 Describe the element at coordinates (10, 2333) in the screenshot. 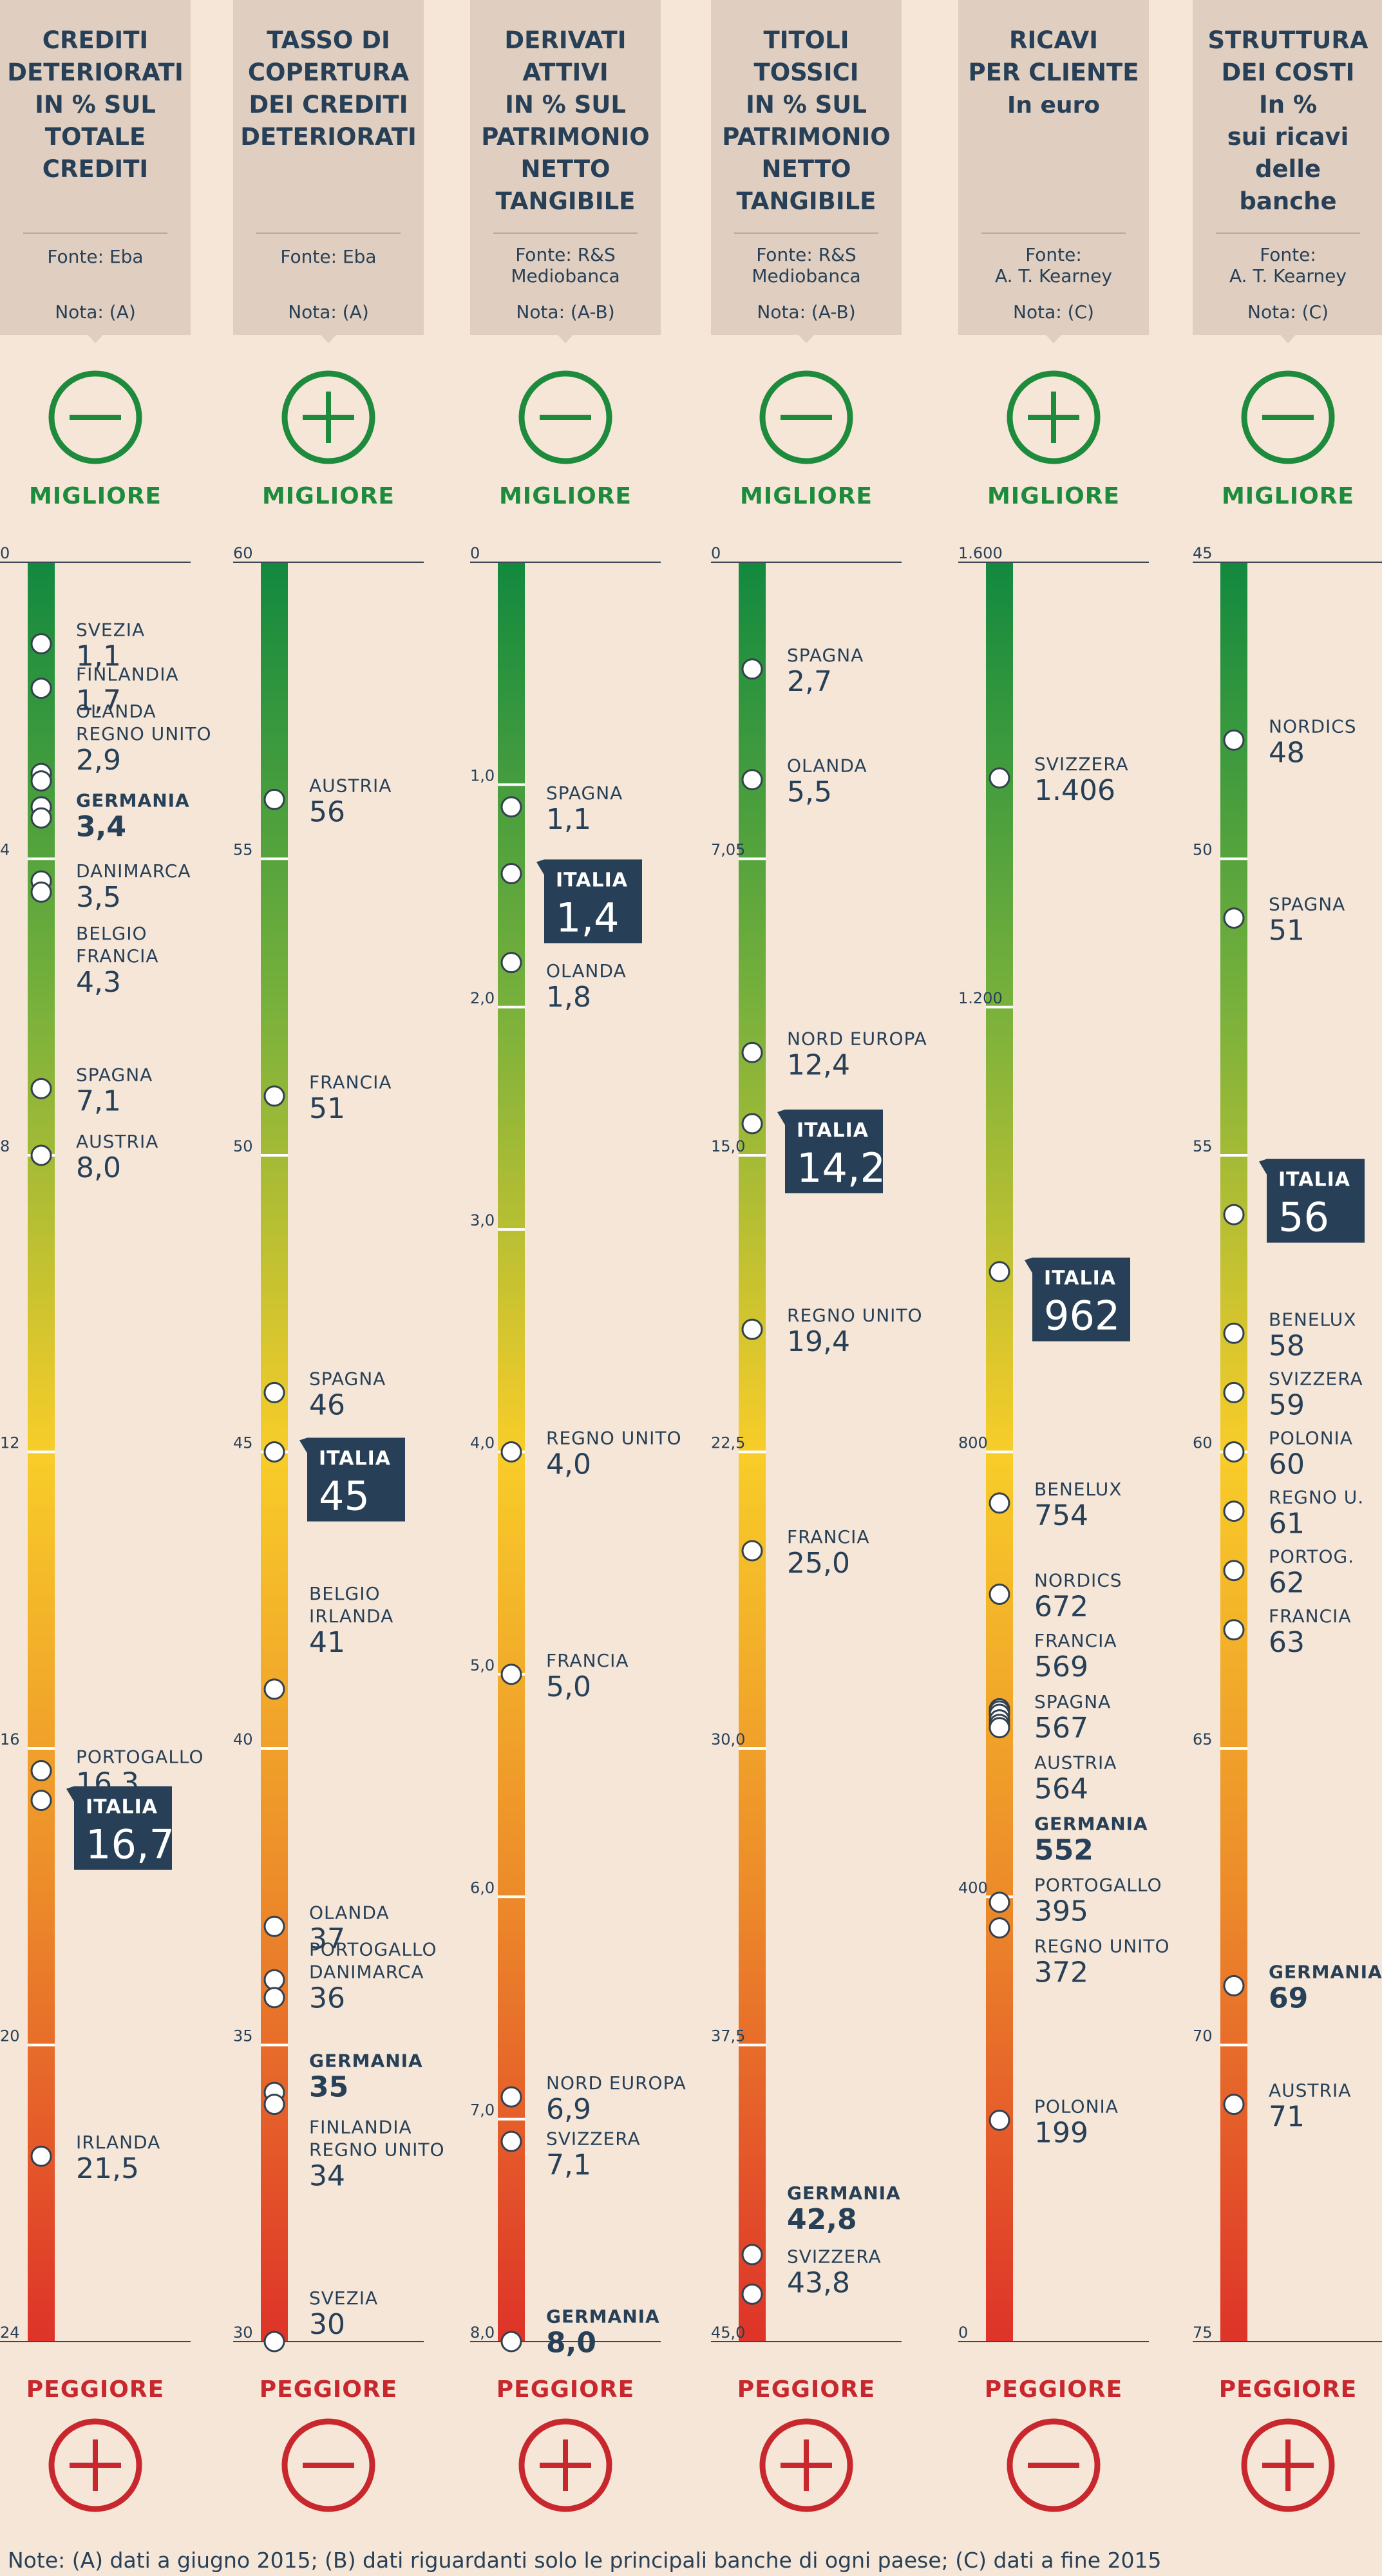

I see `tick-label: 24` at that location.